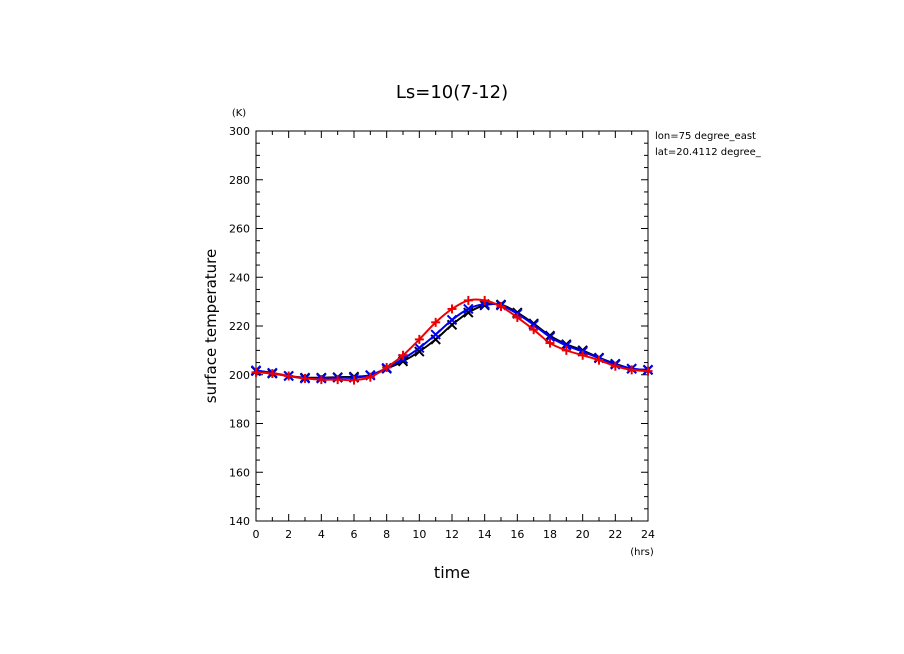  I want to click on y-tick-label: 200, so click(239, 375).